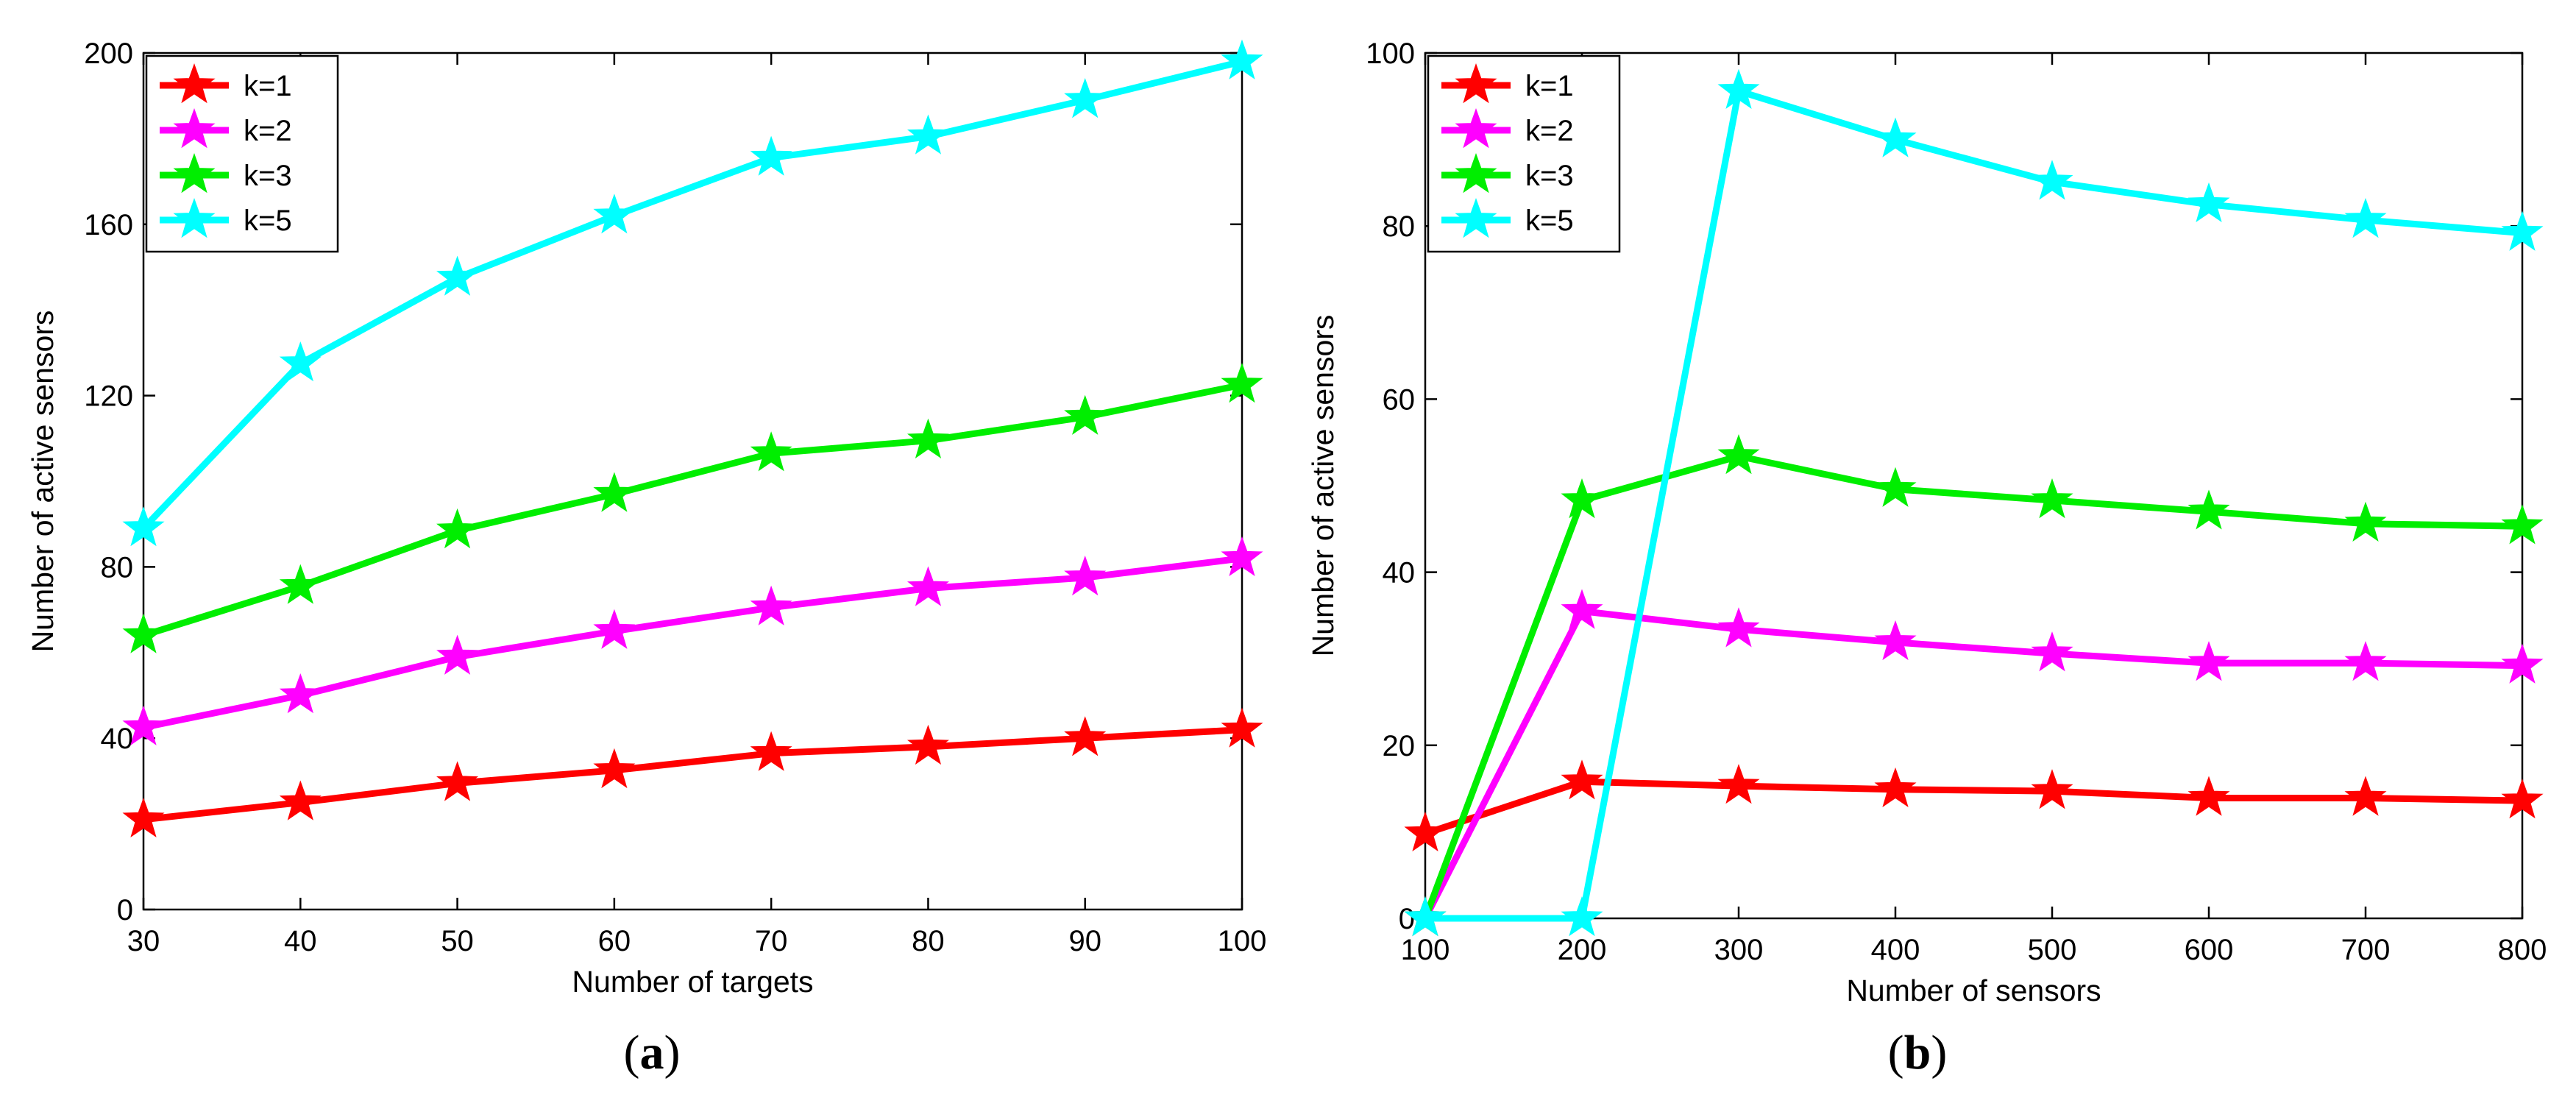 This screenshot has width=2576, height=1106. Describe the element at coordinates (1399, 400) in the screenshot. I see `y-tick-label: 60` at that location.